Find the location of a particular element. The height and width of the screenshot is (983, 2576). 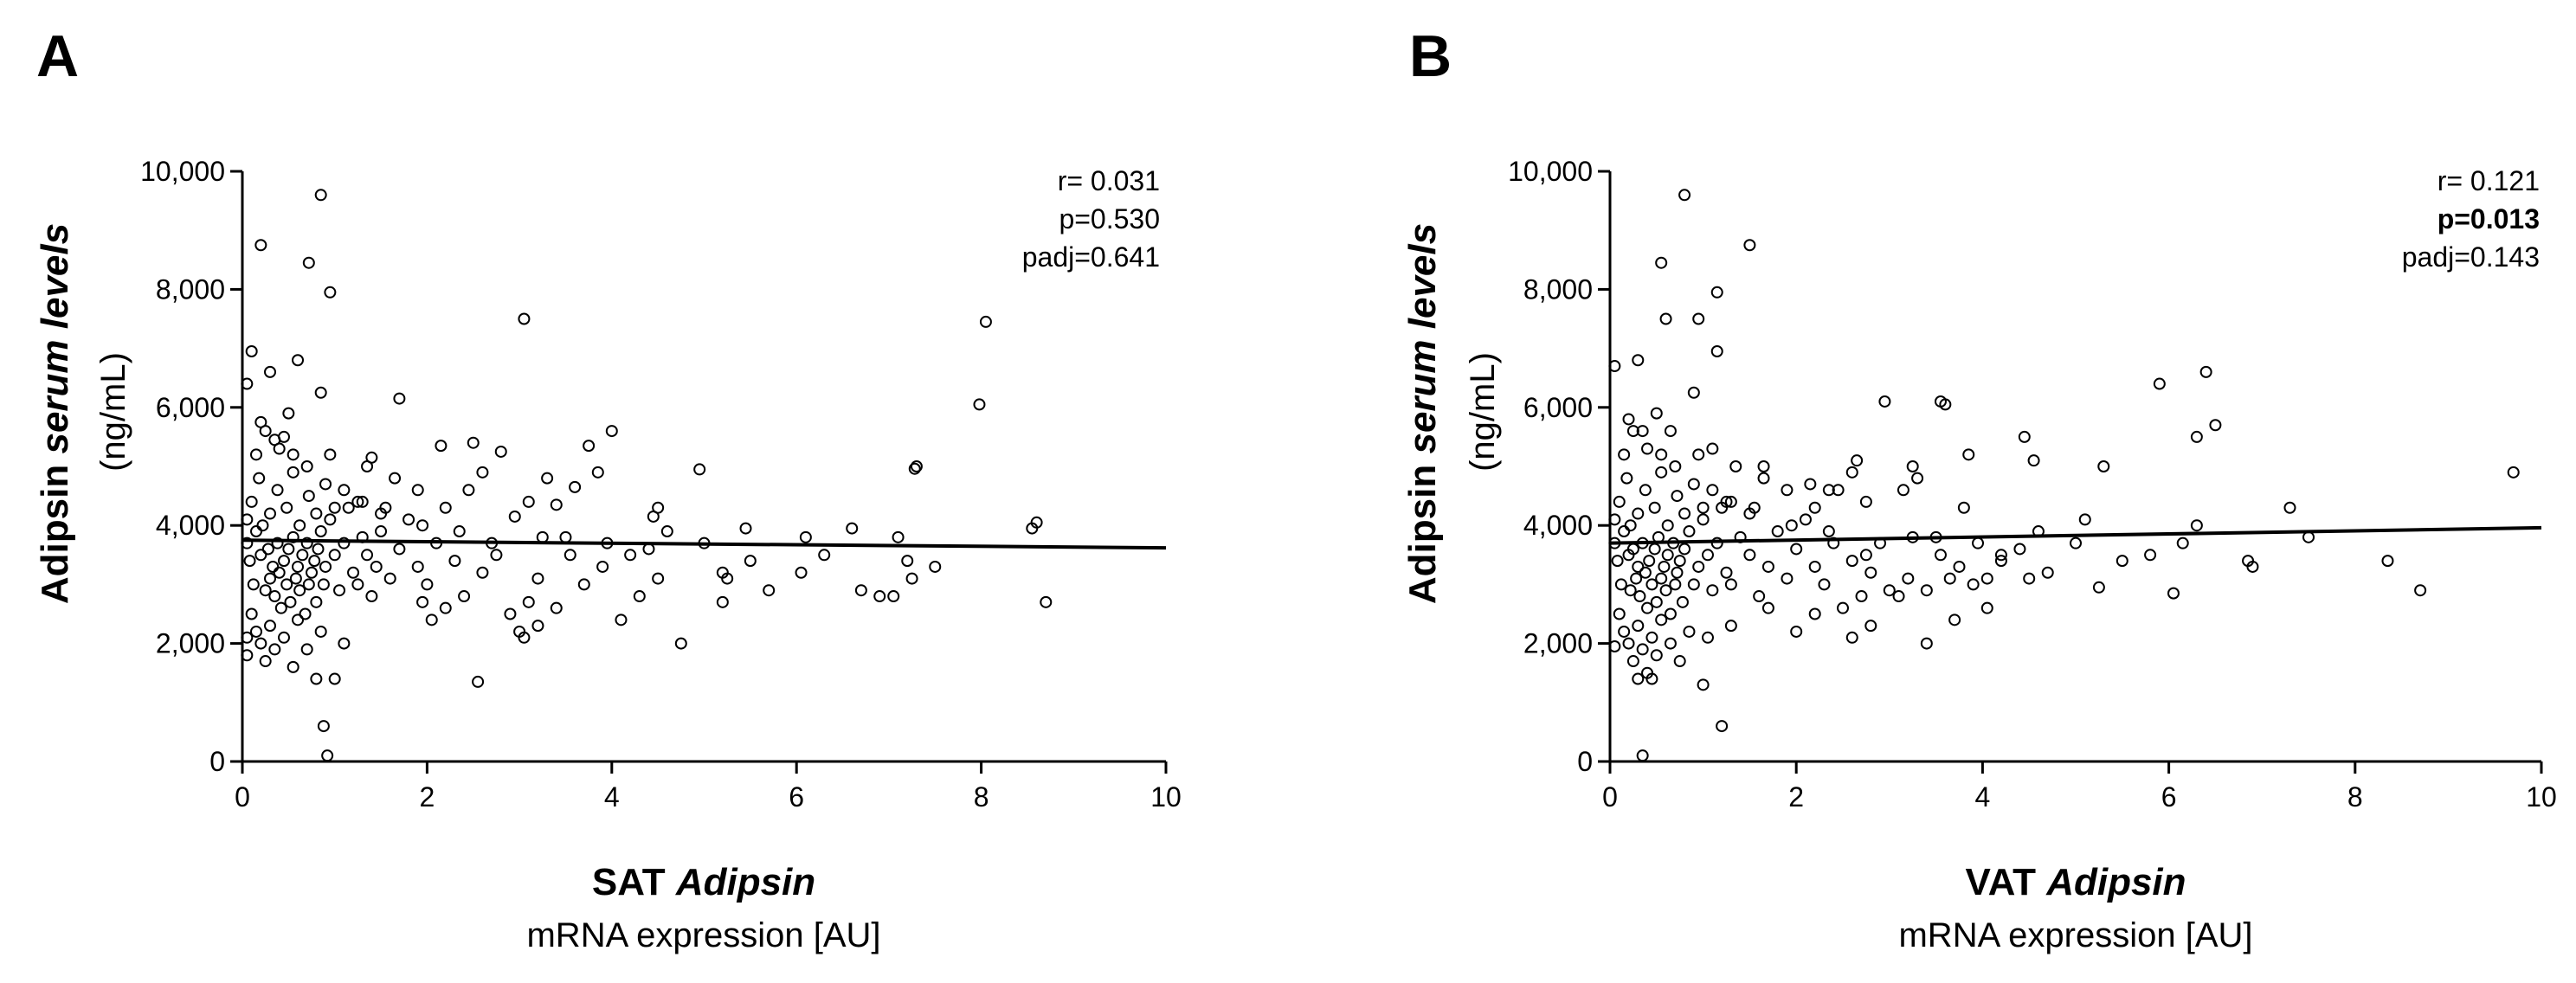

y-axis-unit: (ng/mL) is located at coordinates (113, 412).